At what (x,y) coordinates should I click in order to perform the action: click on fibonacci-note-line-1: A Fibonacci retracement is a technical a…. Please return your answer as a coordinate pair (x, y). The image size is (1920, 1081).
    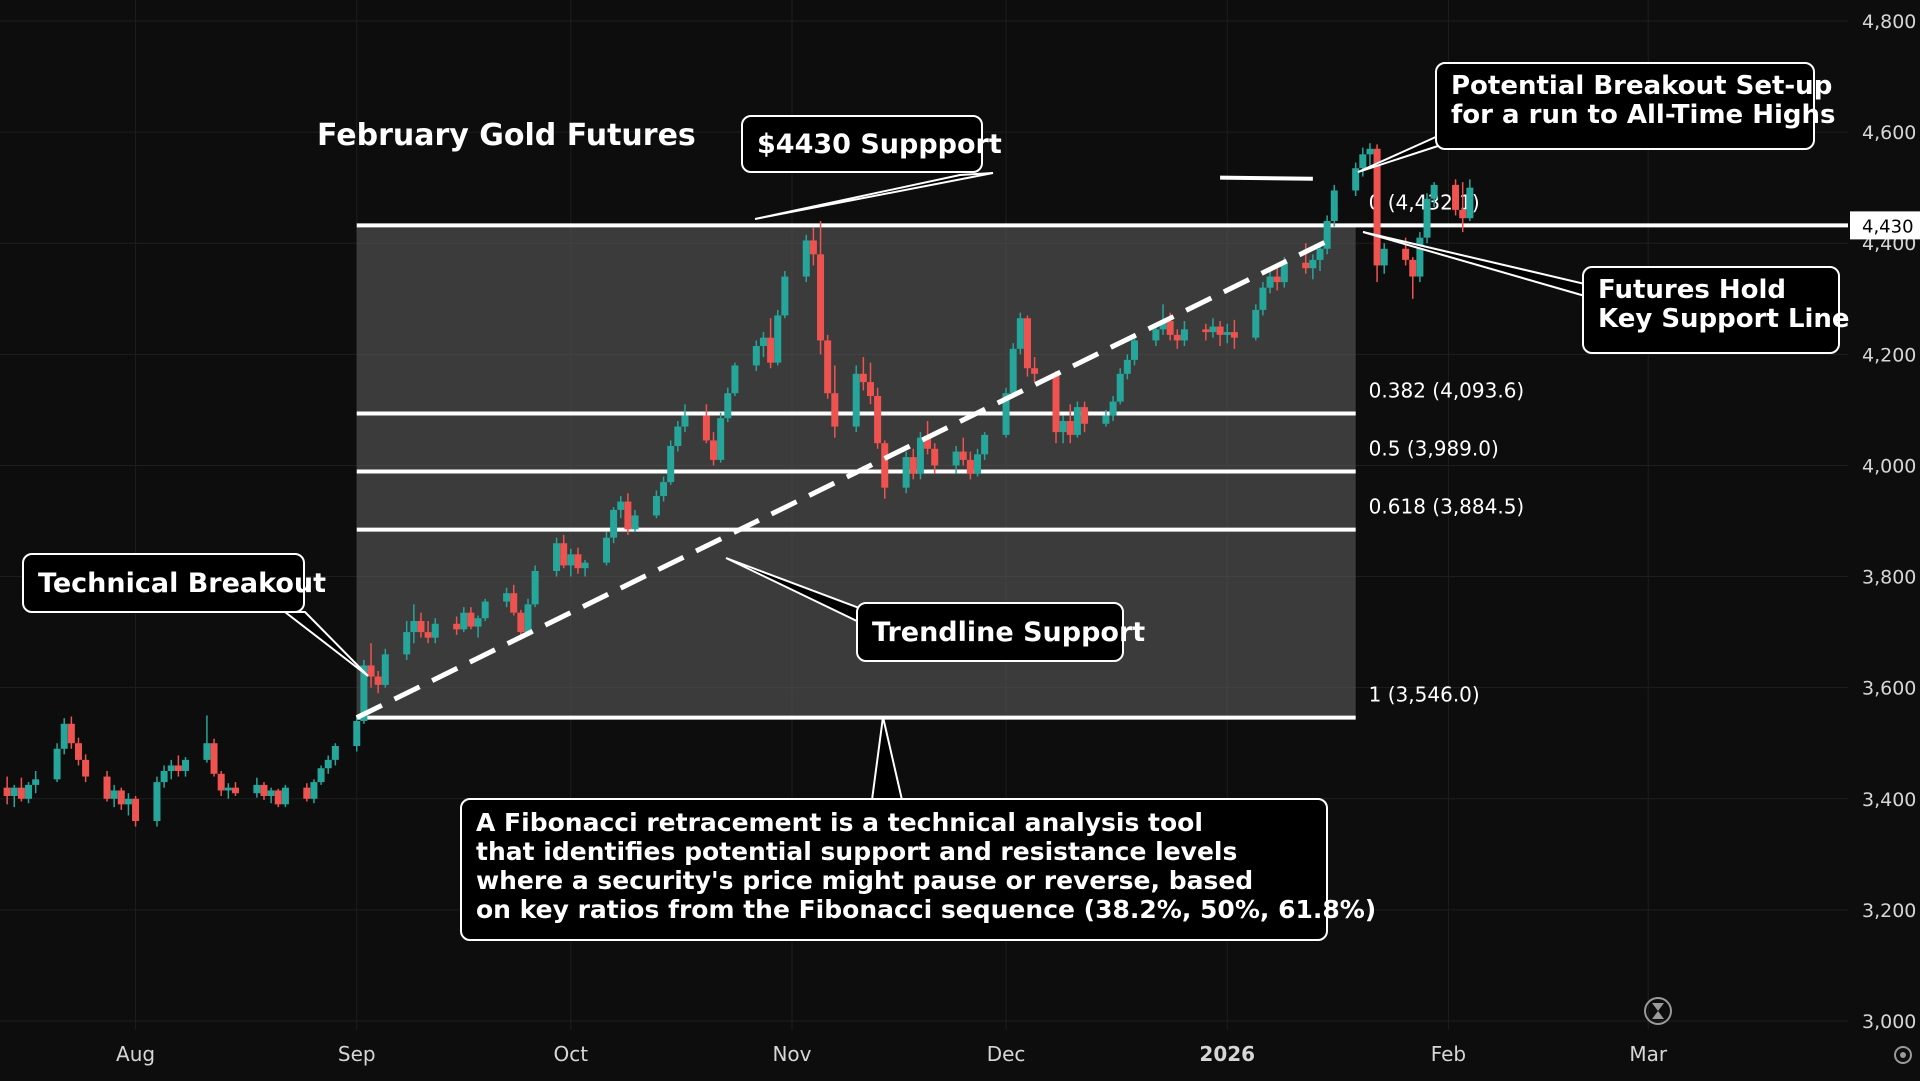
    Looking at the image, I should click on (839, 822).